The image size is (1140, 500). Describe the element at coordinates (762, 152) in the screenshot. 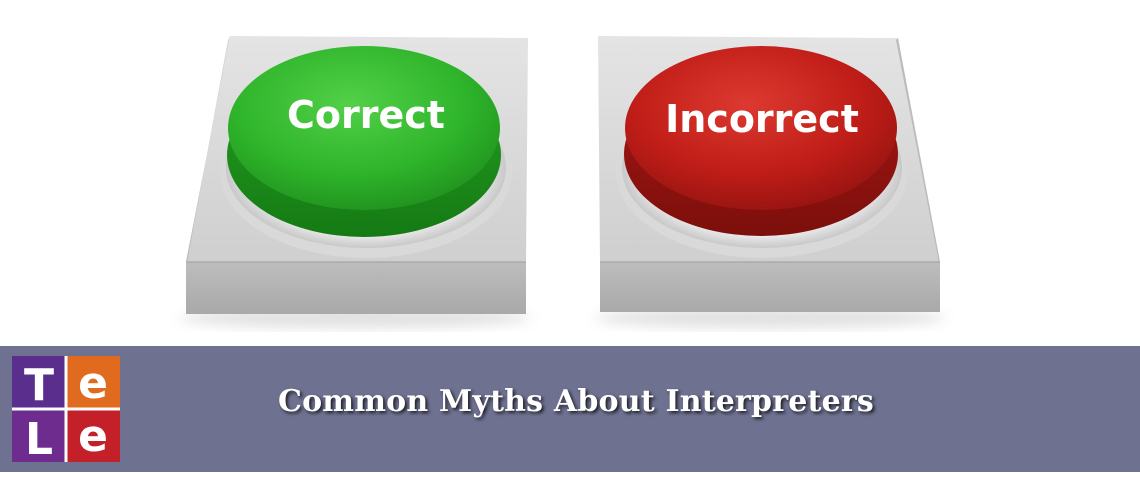

I see `incorrect-button: Incorrect` at that location.